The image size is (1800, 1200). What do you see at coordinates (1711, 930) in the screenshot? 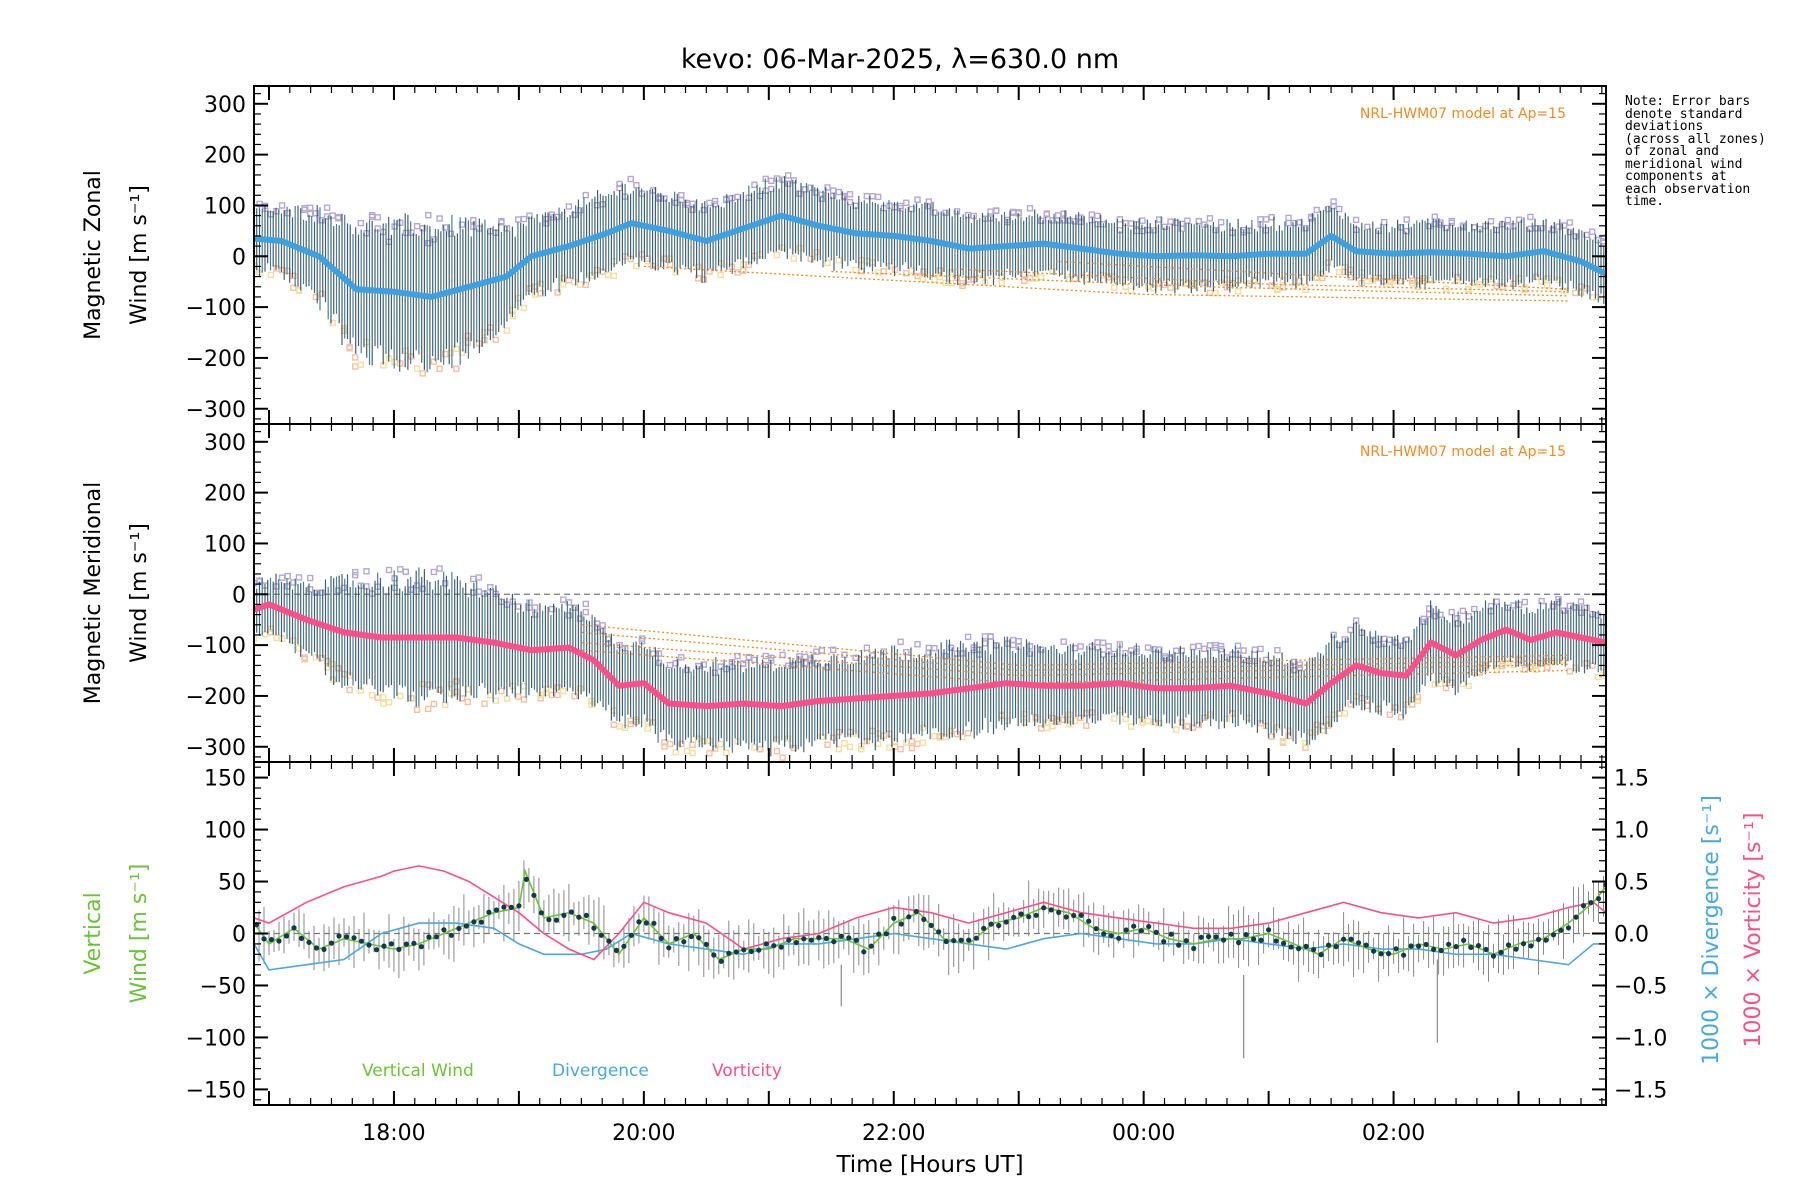
I see `divergence-axis-label: 1000 × Divergence [s⁻¹]` at bounding box center [1711, 930].